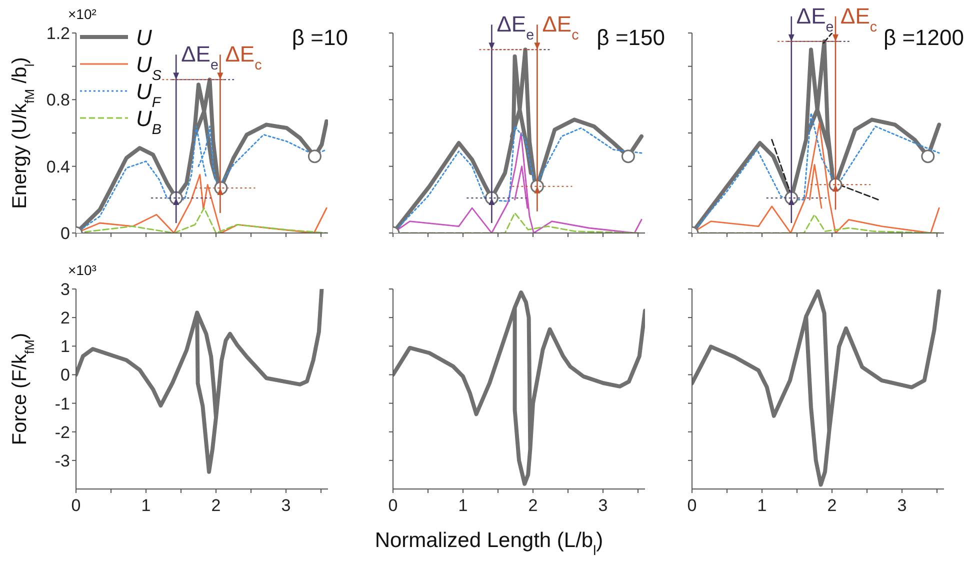 The width and height of the screenshot is (973, 562). Describe the element at coordinates (65, 346) in the screenshot. I see `y-tick-label: 1` at that location.